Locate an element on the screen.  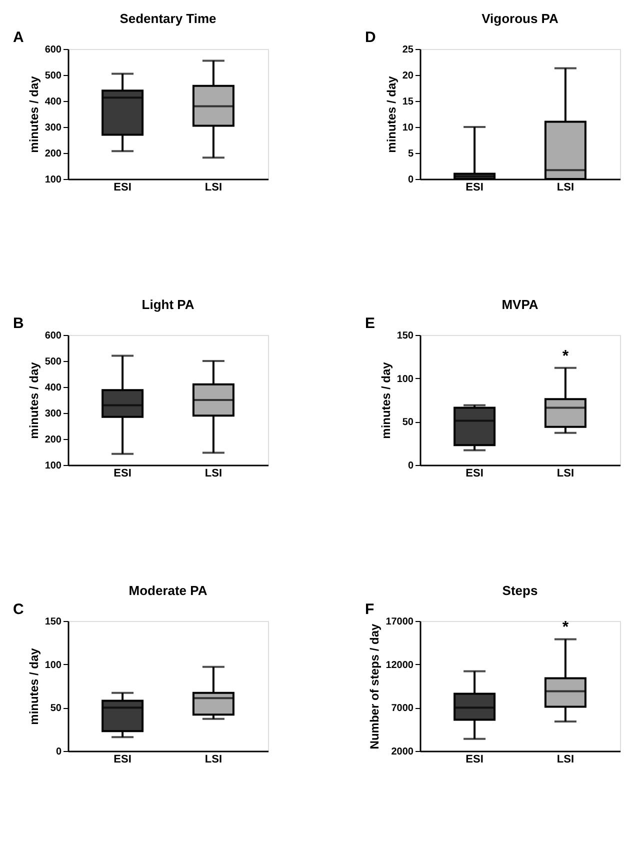
text: C is located at coordinates (18, 609).